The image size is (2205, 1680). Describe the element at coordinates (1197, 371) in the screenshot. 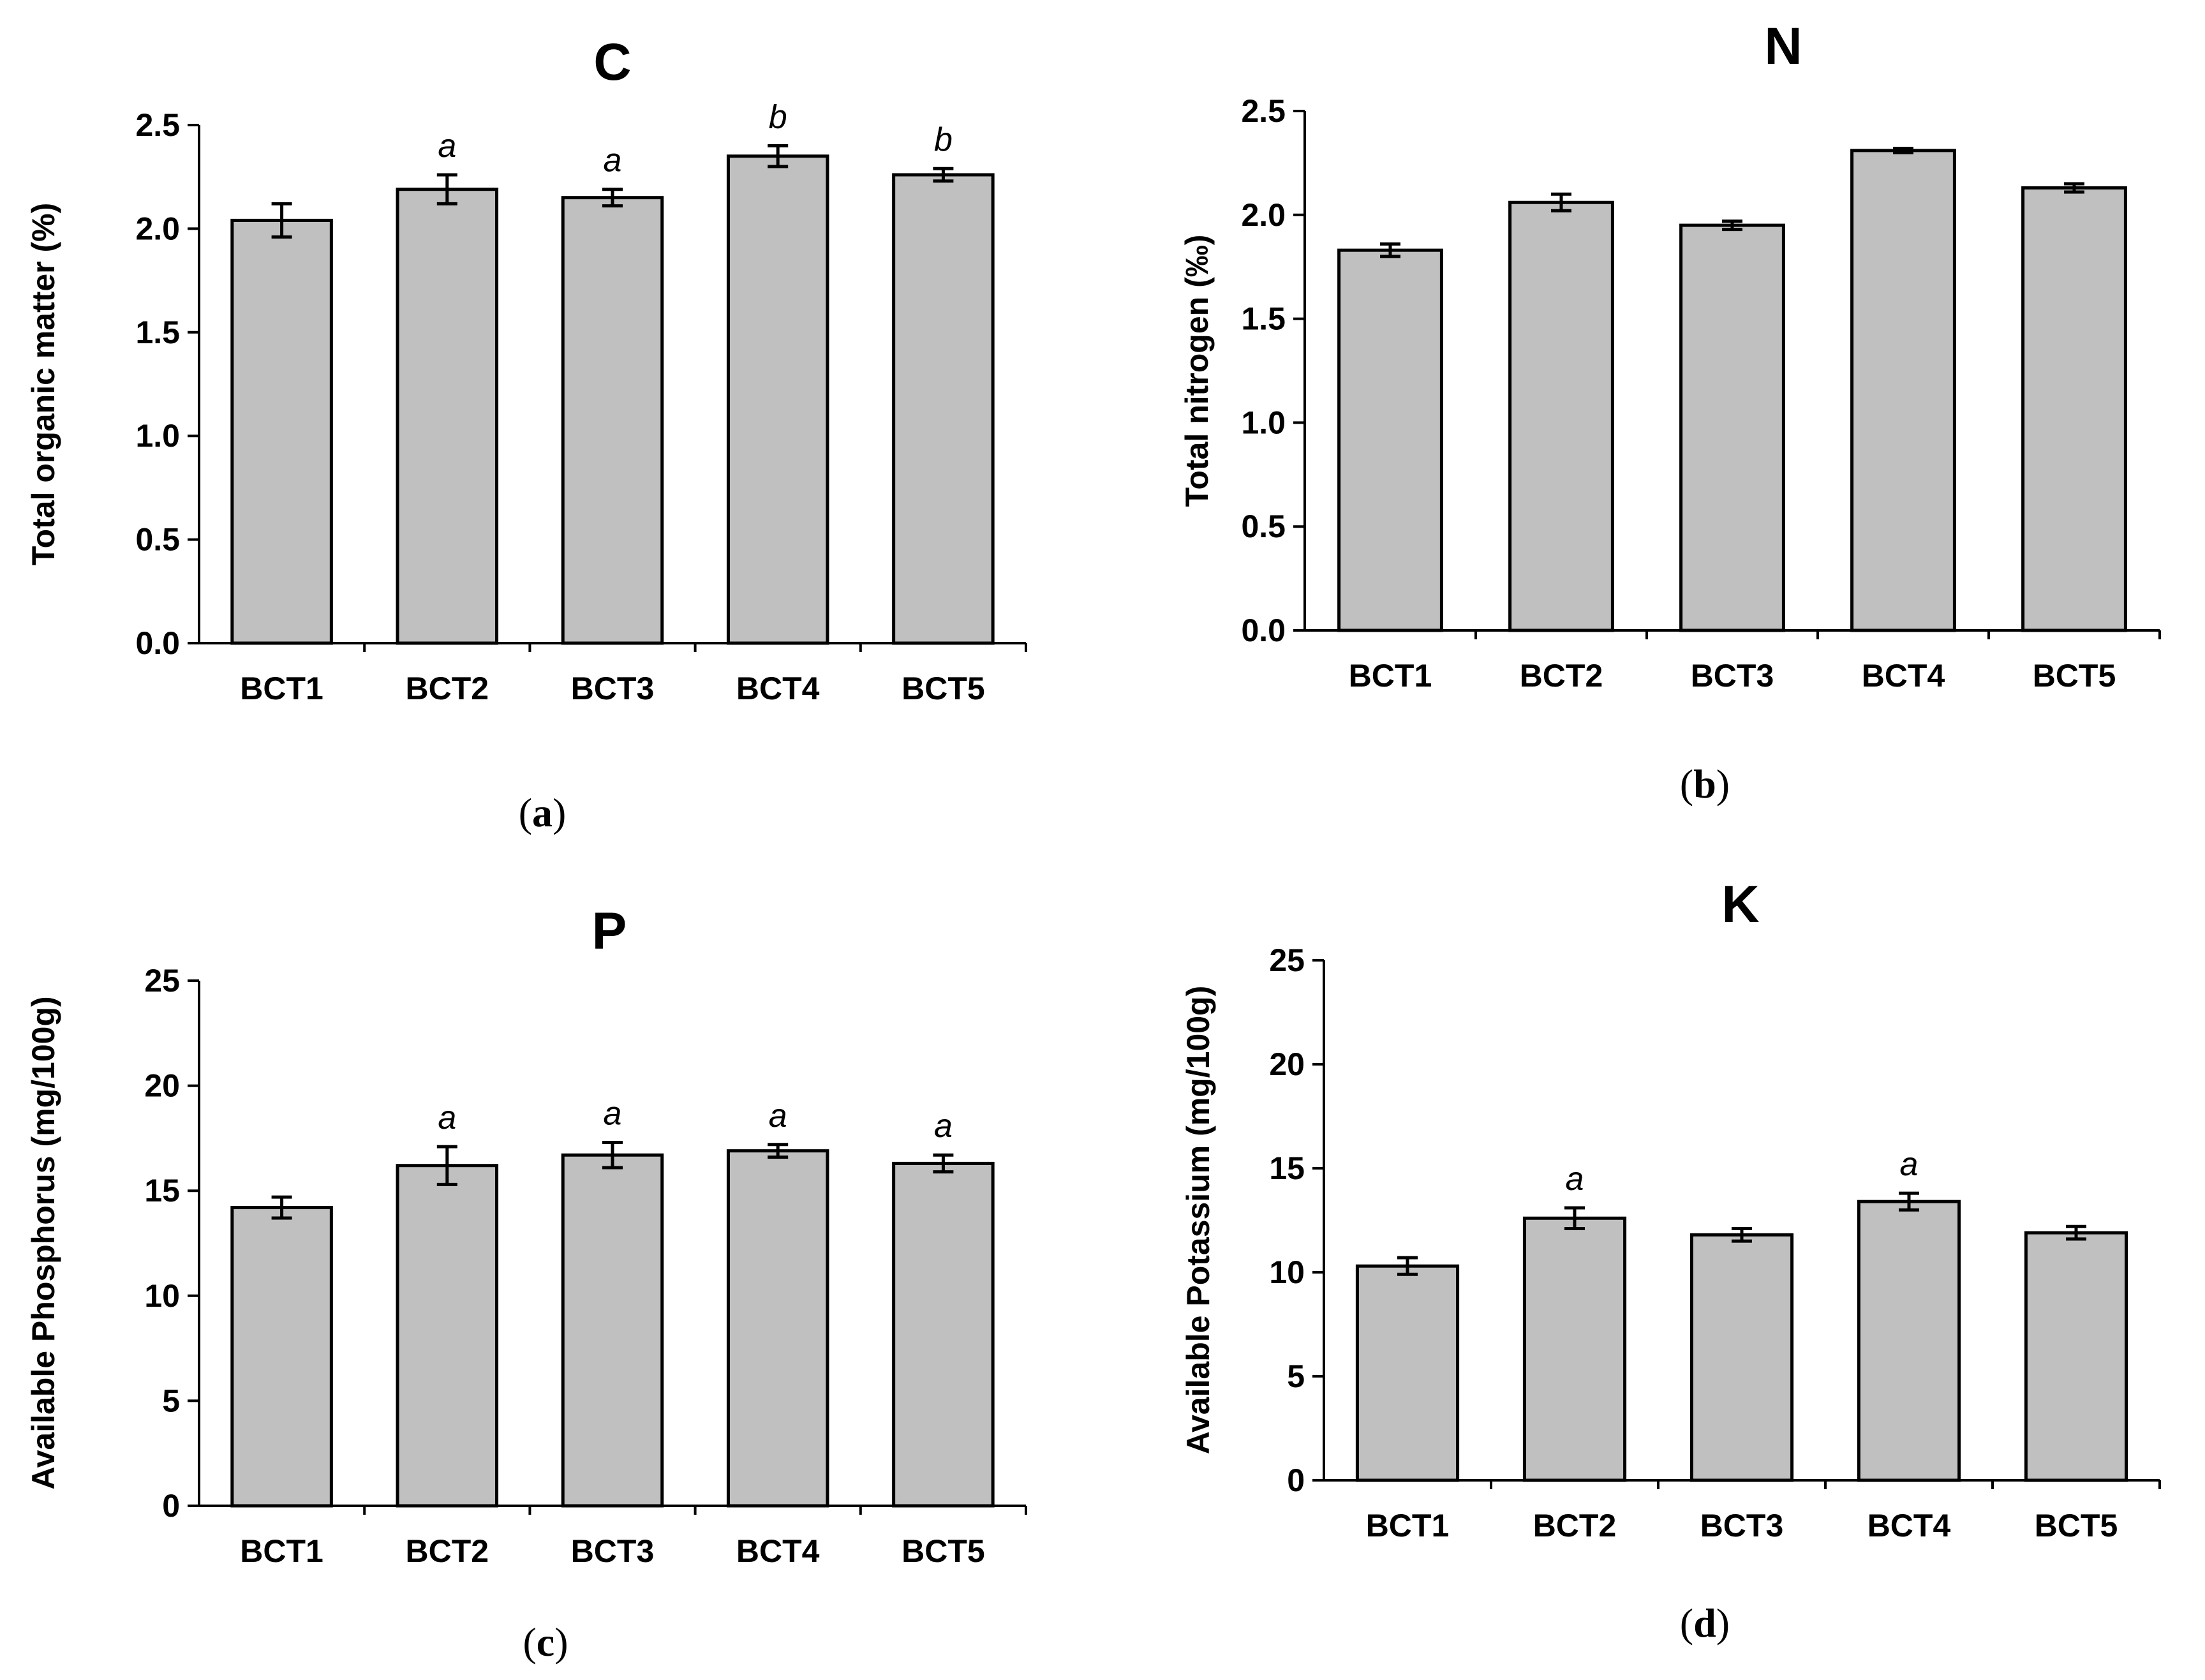

I see `y-axis-label: Total nitrogen (‰)` at that location.